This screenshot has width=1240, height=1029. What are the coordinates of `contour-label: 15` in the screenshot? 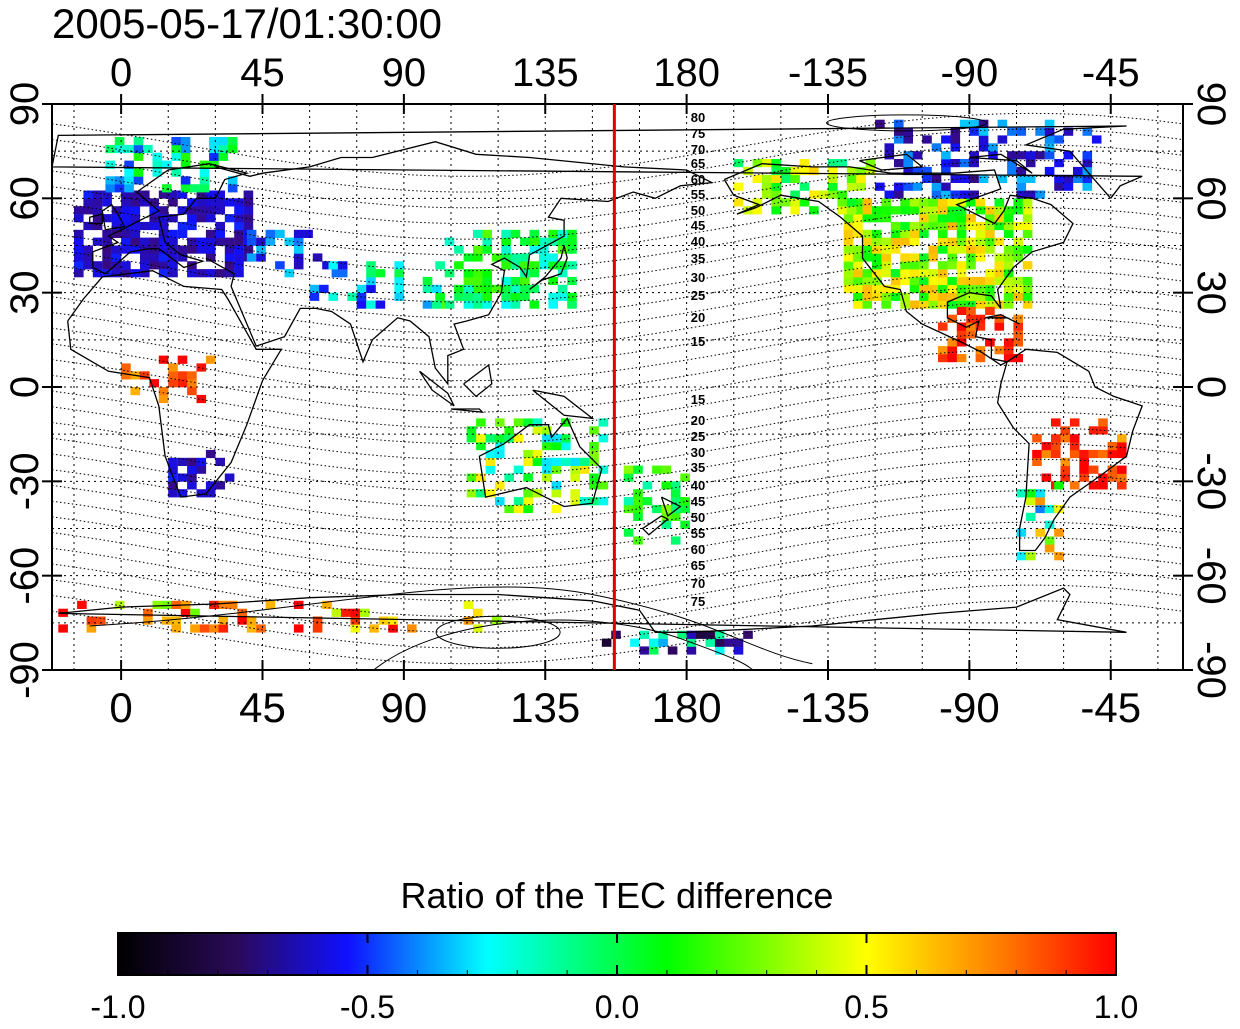 It's located at (698, 399).